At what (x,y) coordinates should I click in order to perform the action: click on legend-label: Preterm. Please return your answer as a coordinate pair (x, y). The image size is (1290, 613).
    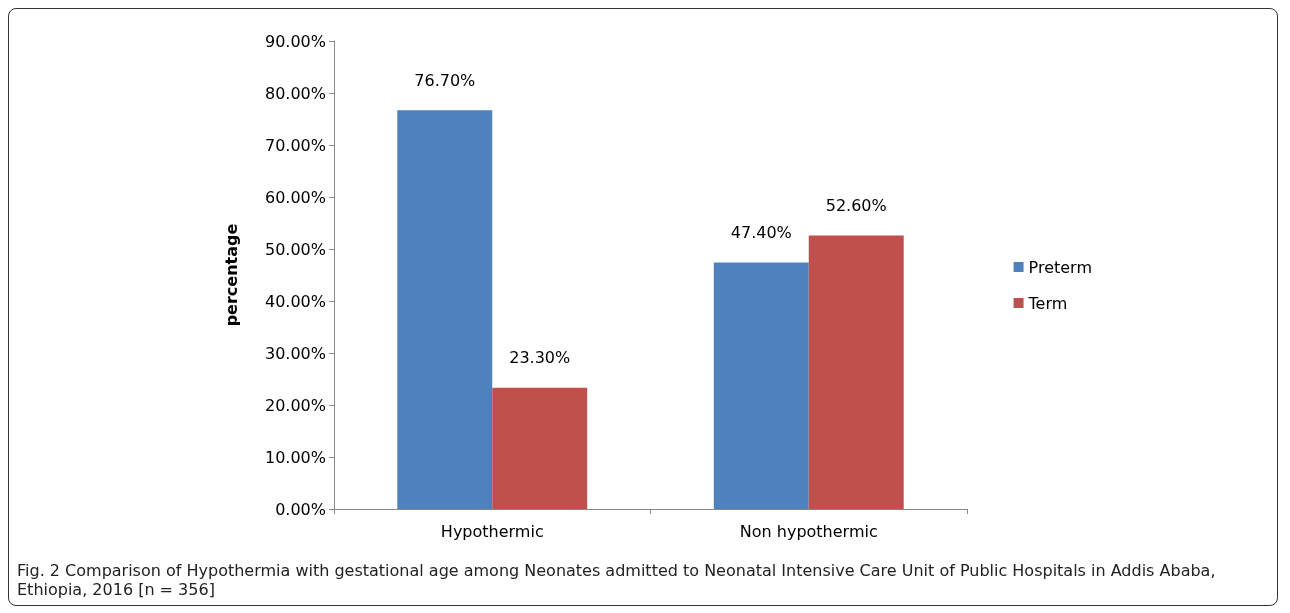
    Looking at the image, I should click on (1060, 267).